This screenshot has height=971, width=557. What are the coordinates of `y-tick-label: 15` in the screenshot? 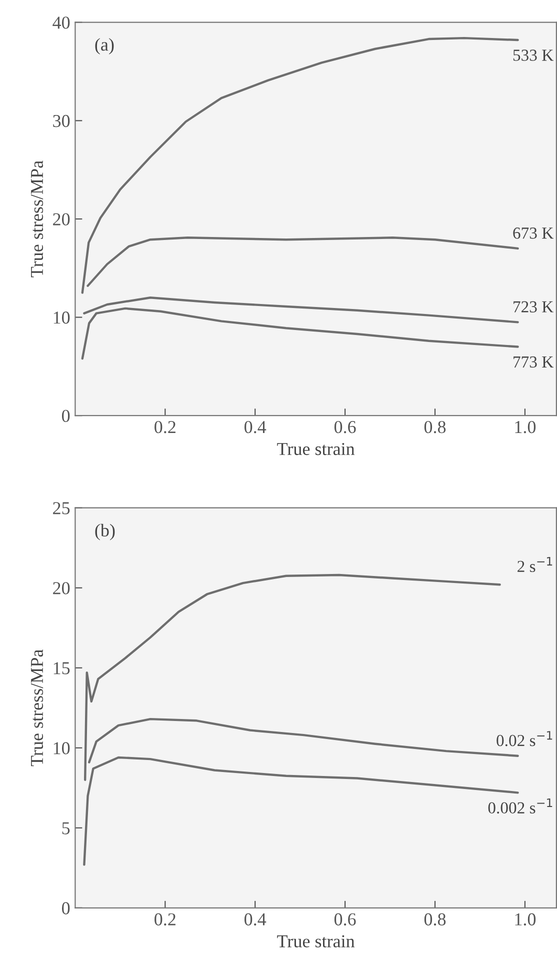 It's located at (62, 668).